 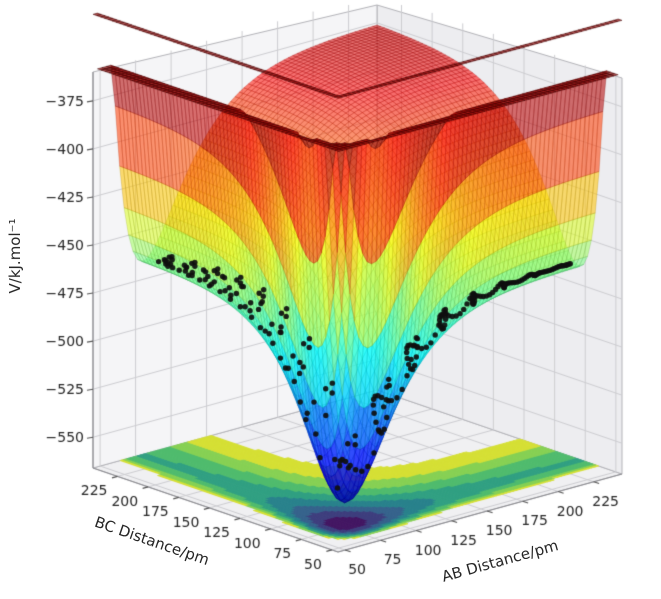 I want to click on z-axis-label: V/kJ.mol⁻¹, so click(x=15, y=256).